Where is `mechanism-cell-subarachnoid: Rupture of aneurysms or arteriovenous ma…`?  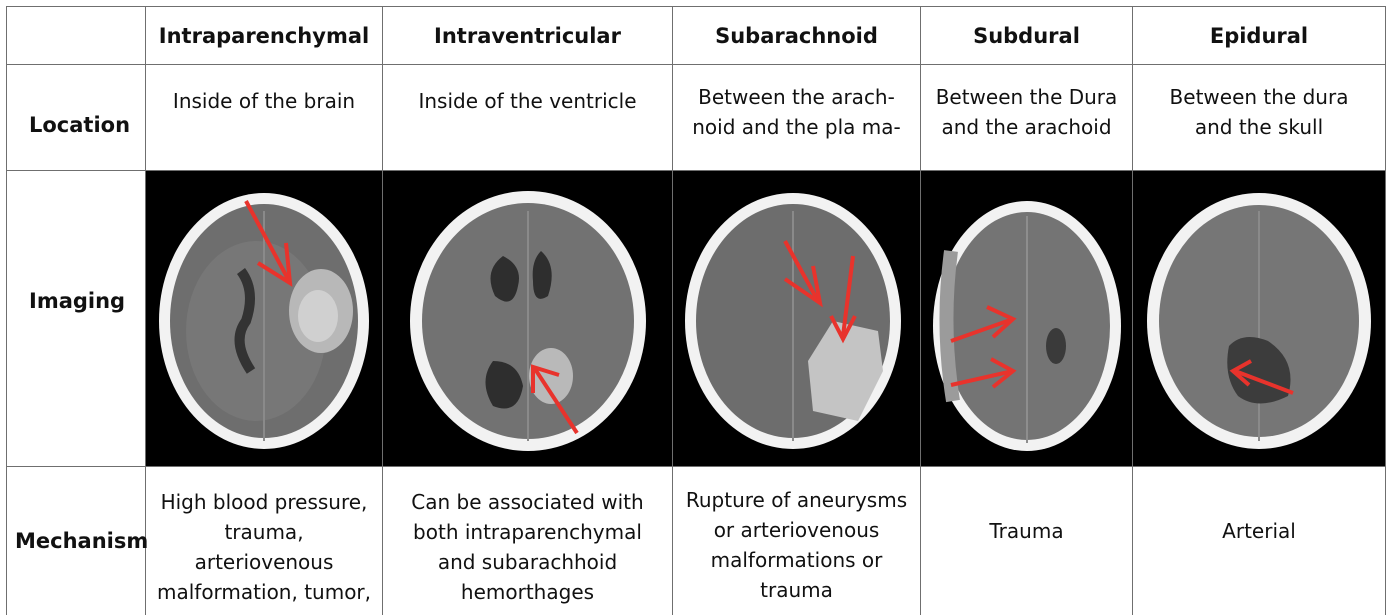
mechanism-cell-subarachnoid: Rupture of aneurysms or arteriovenous ma… is located at coordinates (796, 545).